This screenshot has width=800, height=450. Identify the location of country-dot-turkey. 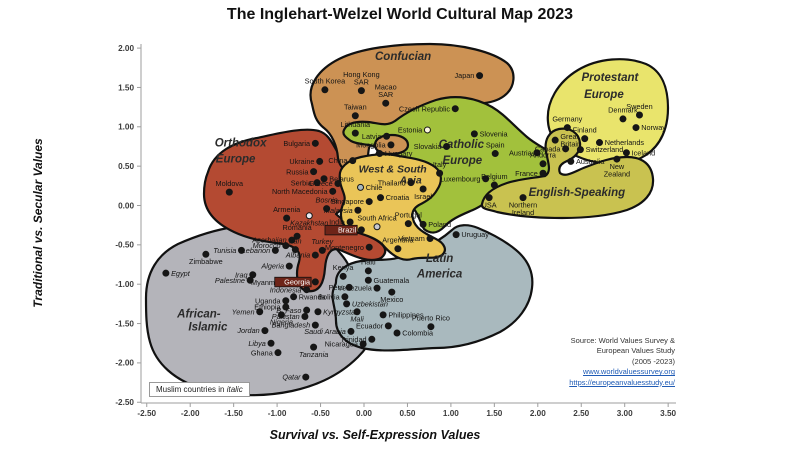
(322, 250).